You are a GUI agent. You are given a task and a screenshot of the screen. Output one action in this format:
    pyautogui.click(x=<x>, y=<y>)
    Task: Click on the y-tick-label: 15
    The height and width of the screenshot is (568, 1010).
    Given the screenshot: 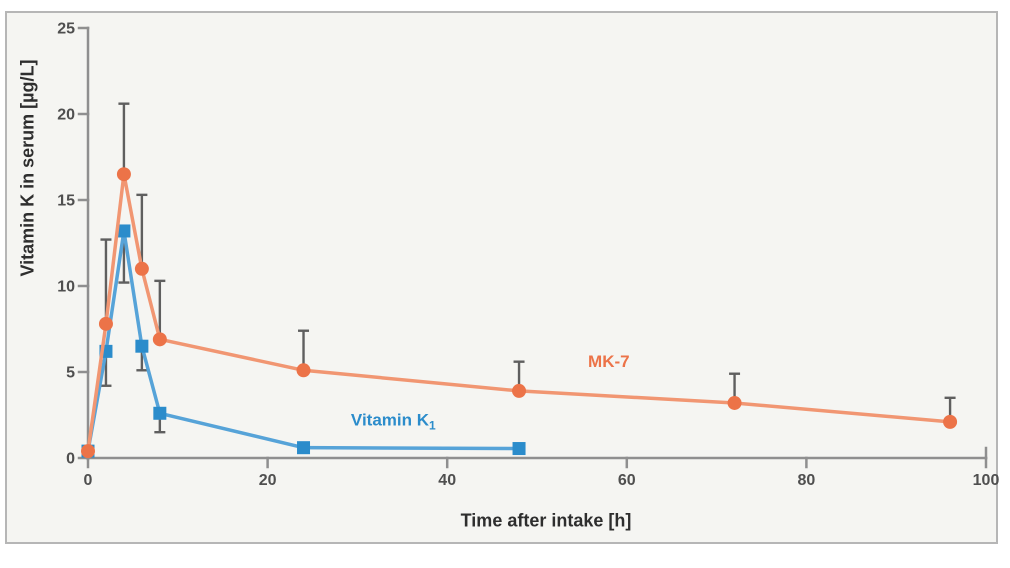 What is the action you would take?
    pyautogui.click(x=66, y=201)
    